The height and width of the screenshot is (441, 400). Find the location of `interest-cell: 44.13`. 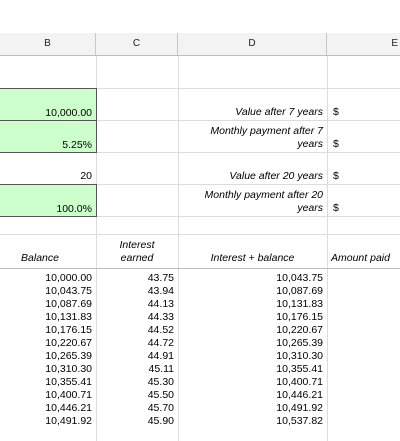

interest-cell: 44.13 is located at coordinates (160, 304).